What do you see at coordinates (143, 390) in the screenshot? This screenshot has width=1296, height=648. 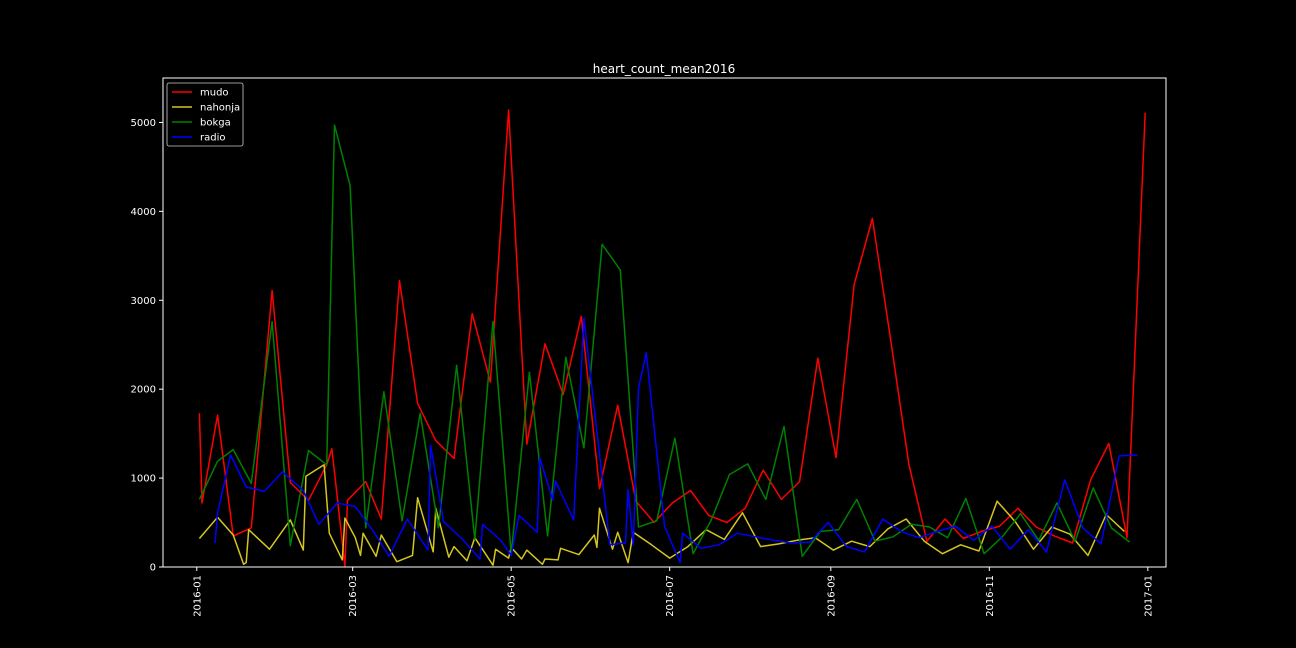 I see `y-tick-label: 2000` at bounding box center [143, 390].